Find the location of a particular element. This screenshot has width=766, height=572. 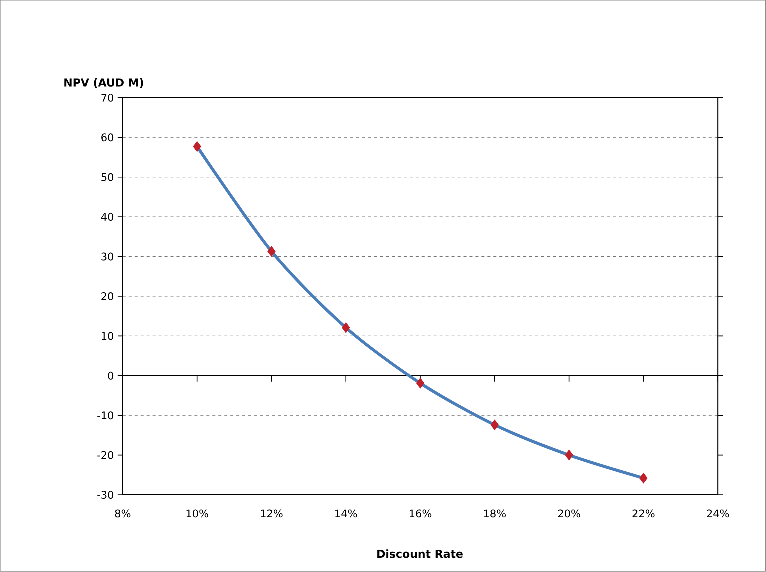

y-tick-label: 70 is located at coordinates (108, 98).